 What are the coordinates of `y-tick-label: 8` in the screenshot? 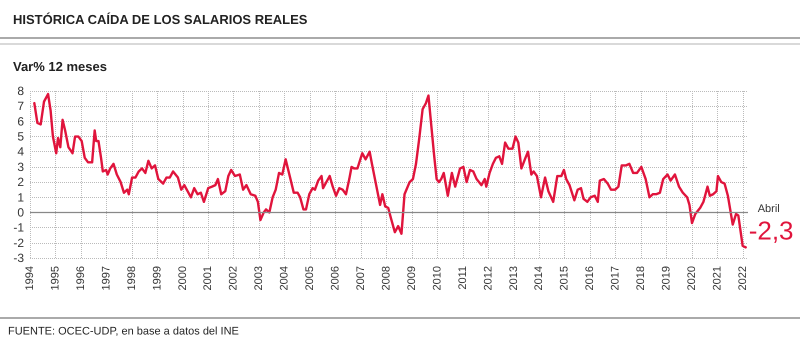 It's located at (20, 91).